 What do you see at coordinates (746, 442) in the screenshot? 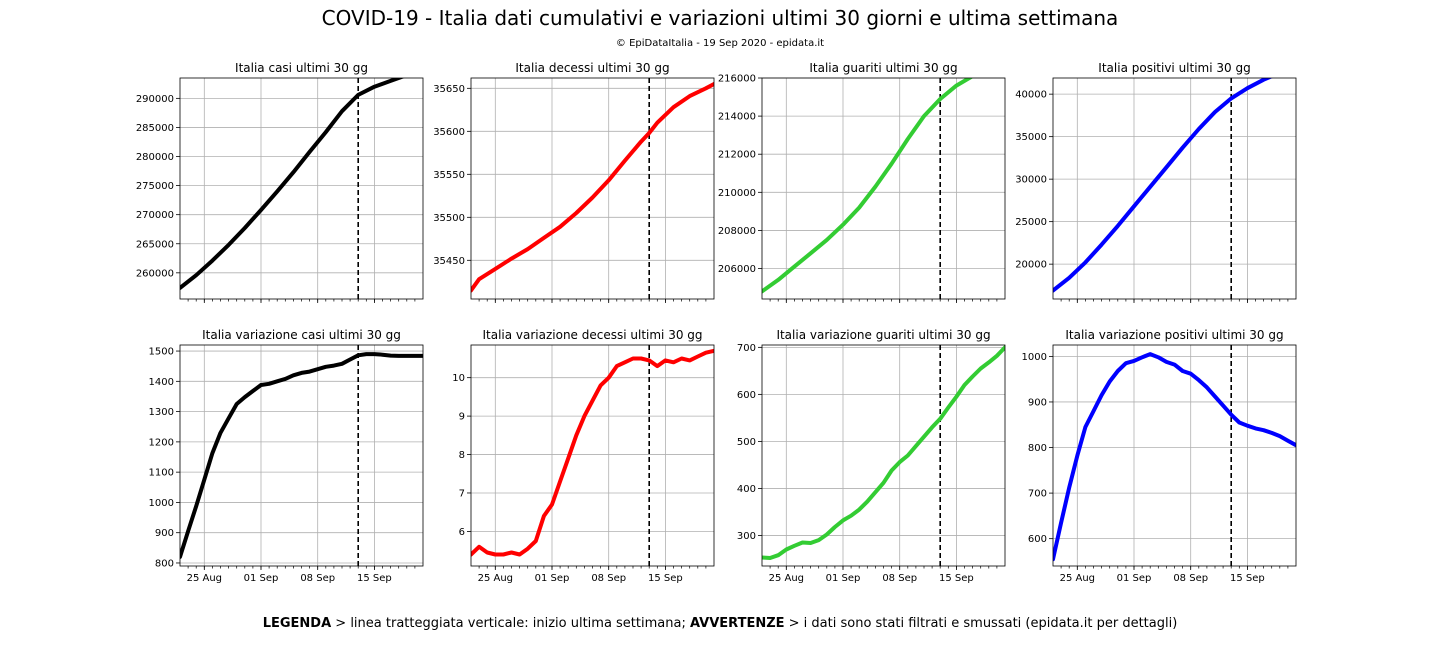
I see `y-tick-label: 500` at bounding box center [746, 442].